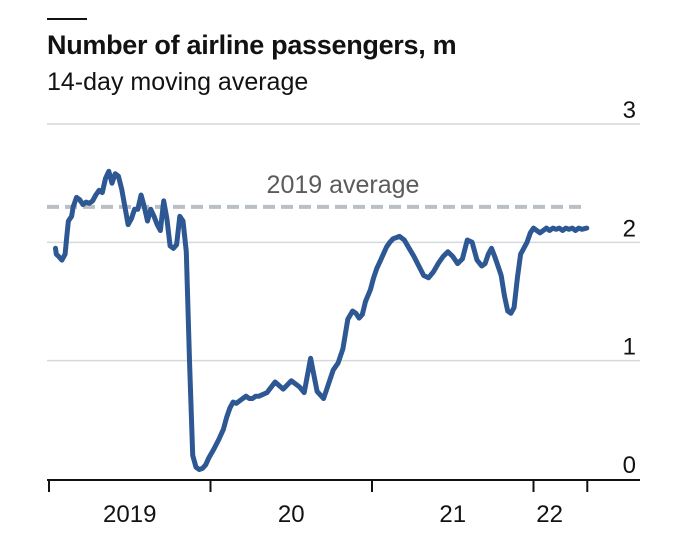 This screenshot has width=678, height=544. What do you see at coordinates (291, 514) in the screenshot?
I see `x-tick-label-20: 20` at bounding box center [291, 514].